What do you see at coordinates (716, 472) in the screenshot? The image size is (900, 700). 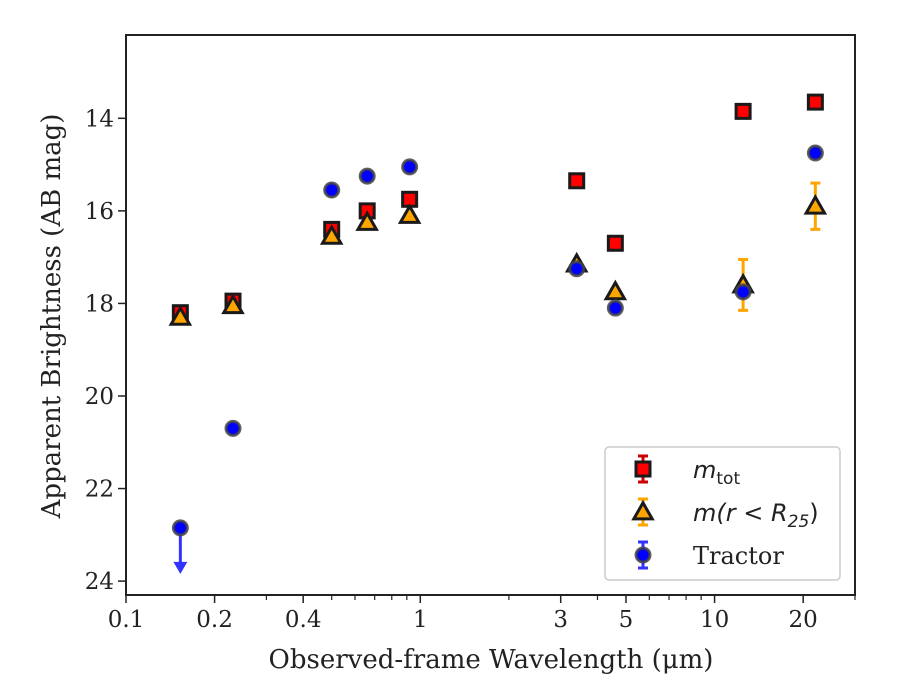 I see `legend-label: mtot` at bounding box center [716, 472].